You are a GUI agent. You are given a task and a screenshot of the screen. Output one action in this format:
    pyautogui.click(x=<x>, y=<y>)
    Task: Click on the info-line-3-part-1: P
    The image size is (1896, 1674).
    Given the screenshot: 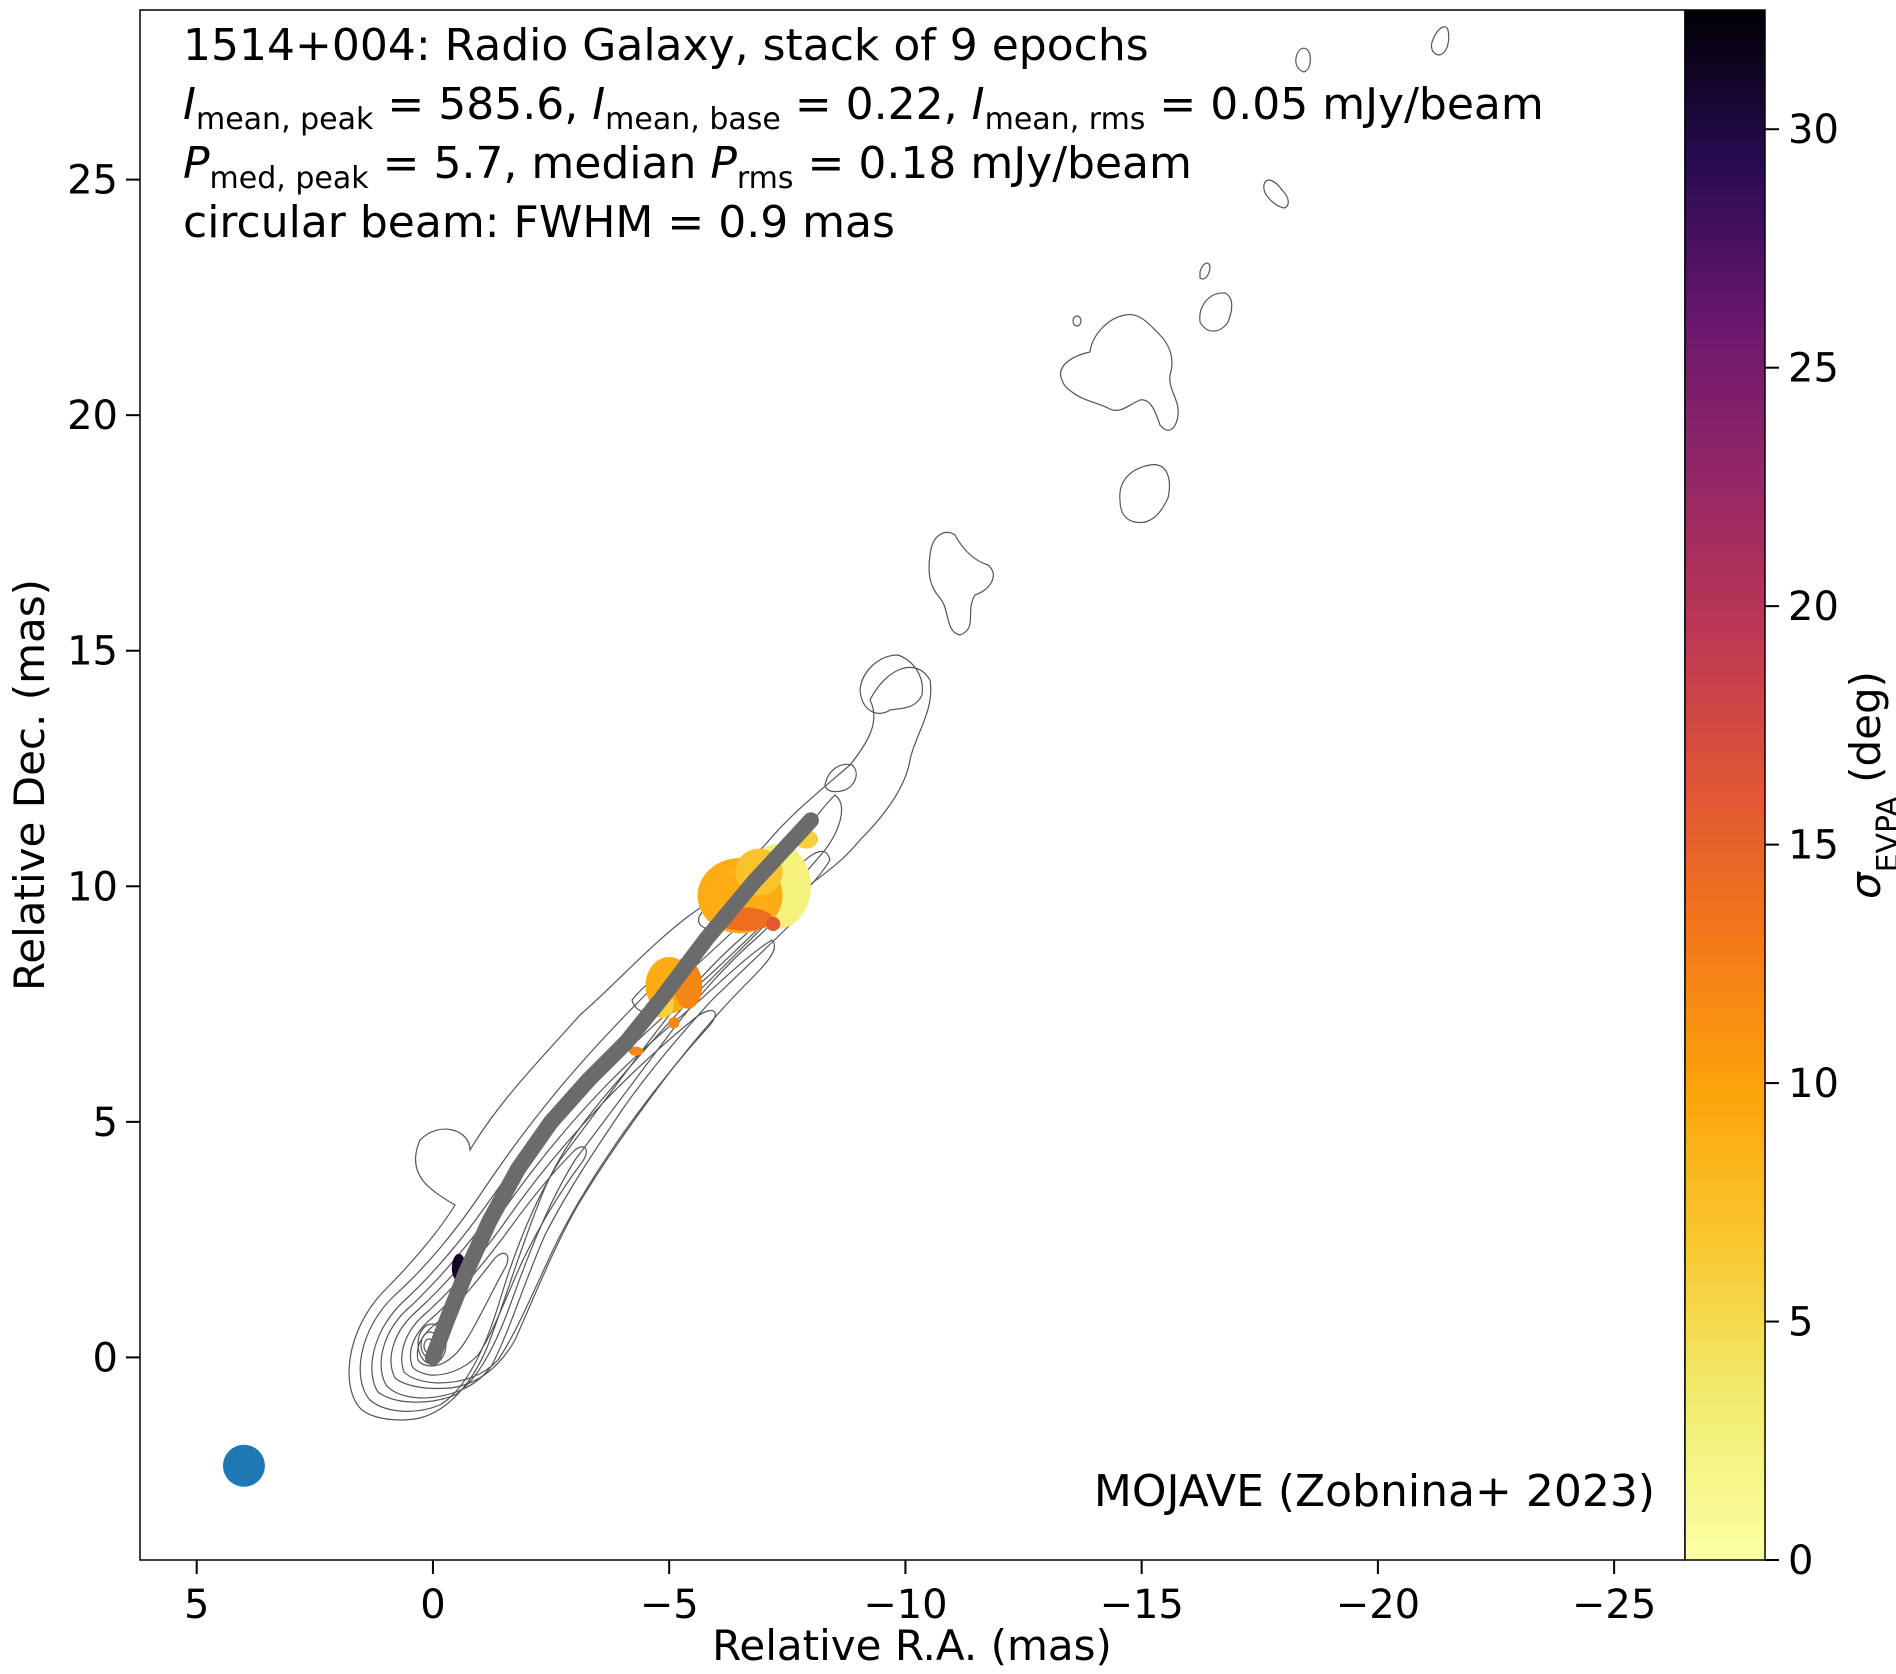 What is the action you would take?
    pyautogui.click(x=196, y=163)
    